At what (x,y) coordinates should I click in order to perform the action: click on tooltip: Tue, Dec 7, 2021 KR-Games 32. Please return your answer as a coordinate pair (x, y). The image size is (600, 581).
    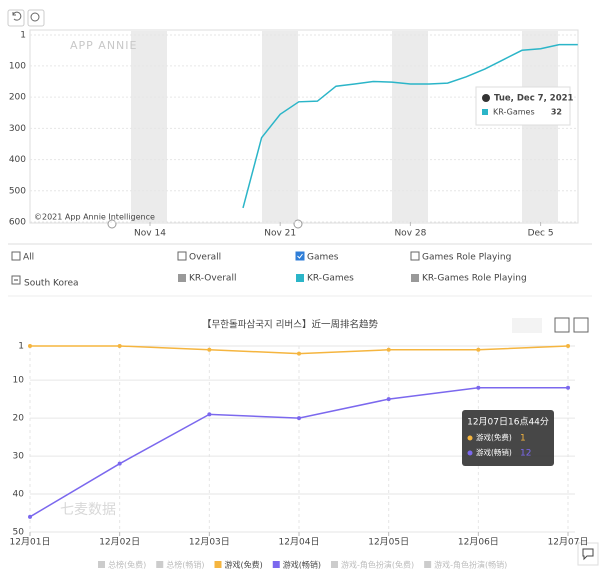
    Looking at the image, I should click on (524, 106).